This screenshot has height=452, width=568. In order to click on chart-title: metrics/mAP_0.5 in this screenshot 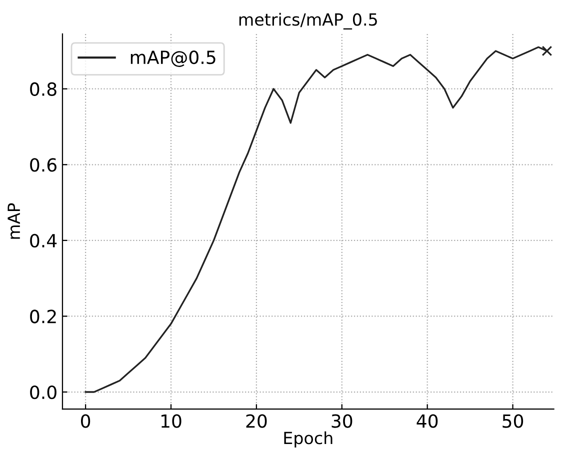, I will do `click(308, 21)`.